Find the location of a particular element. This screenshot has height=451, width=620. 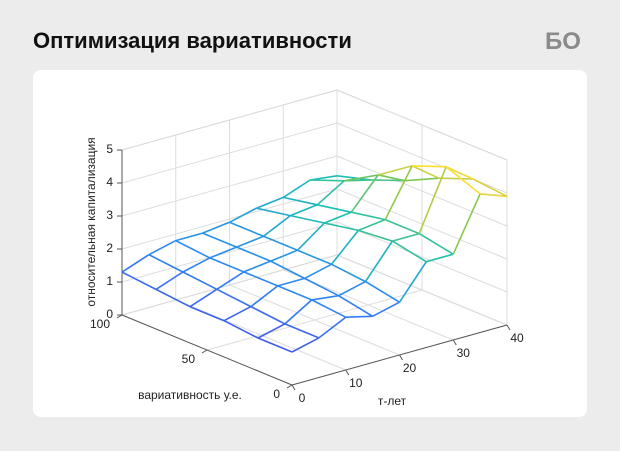

y-axis-label: вариативность у.е. is located at coordinates (190, 395).